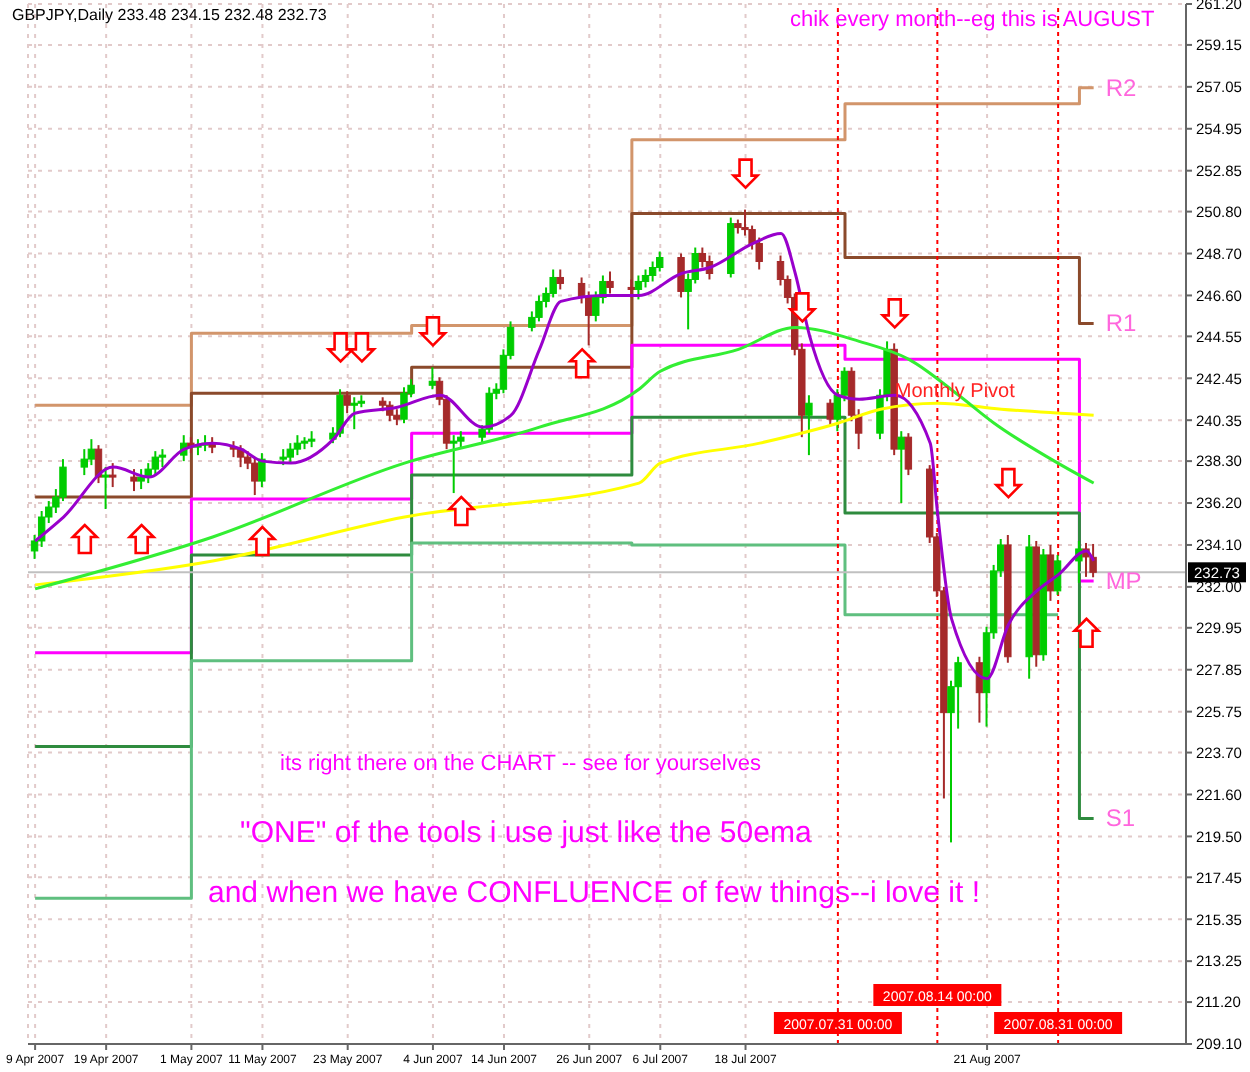 Image resolution: width=1250 pixels, height=1072 pixels. What do you see at coordinates (1120, 818) in the screenshot?
I see `series-label: S1` at bounding box center [1120, 818].